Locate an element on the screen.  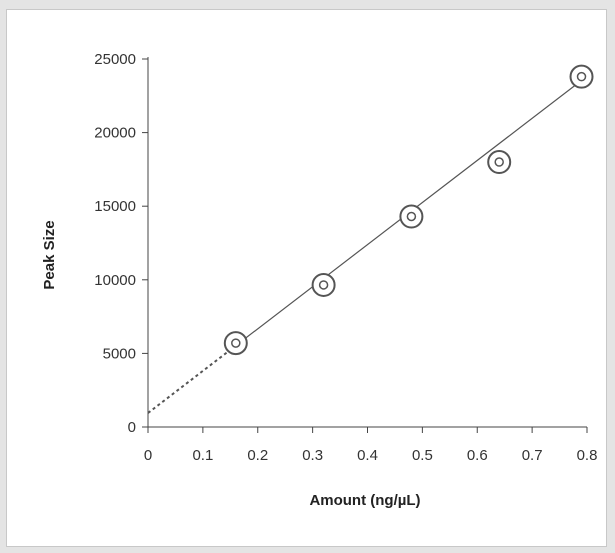
y-tick-label: 25000 is located at coordinates (115, 59).